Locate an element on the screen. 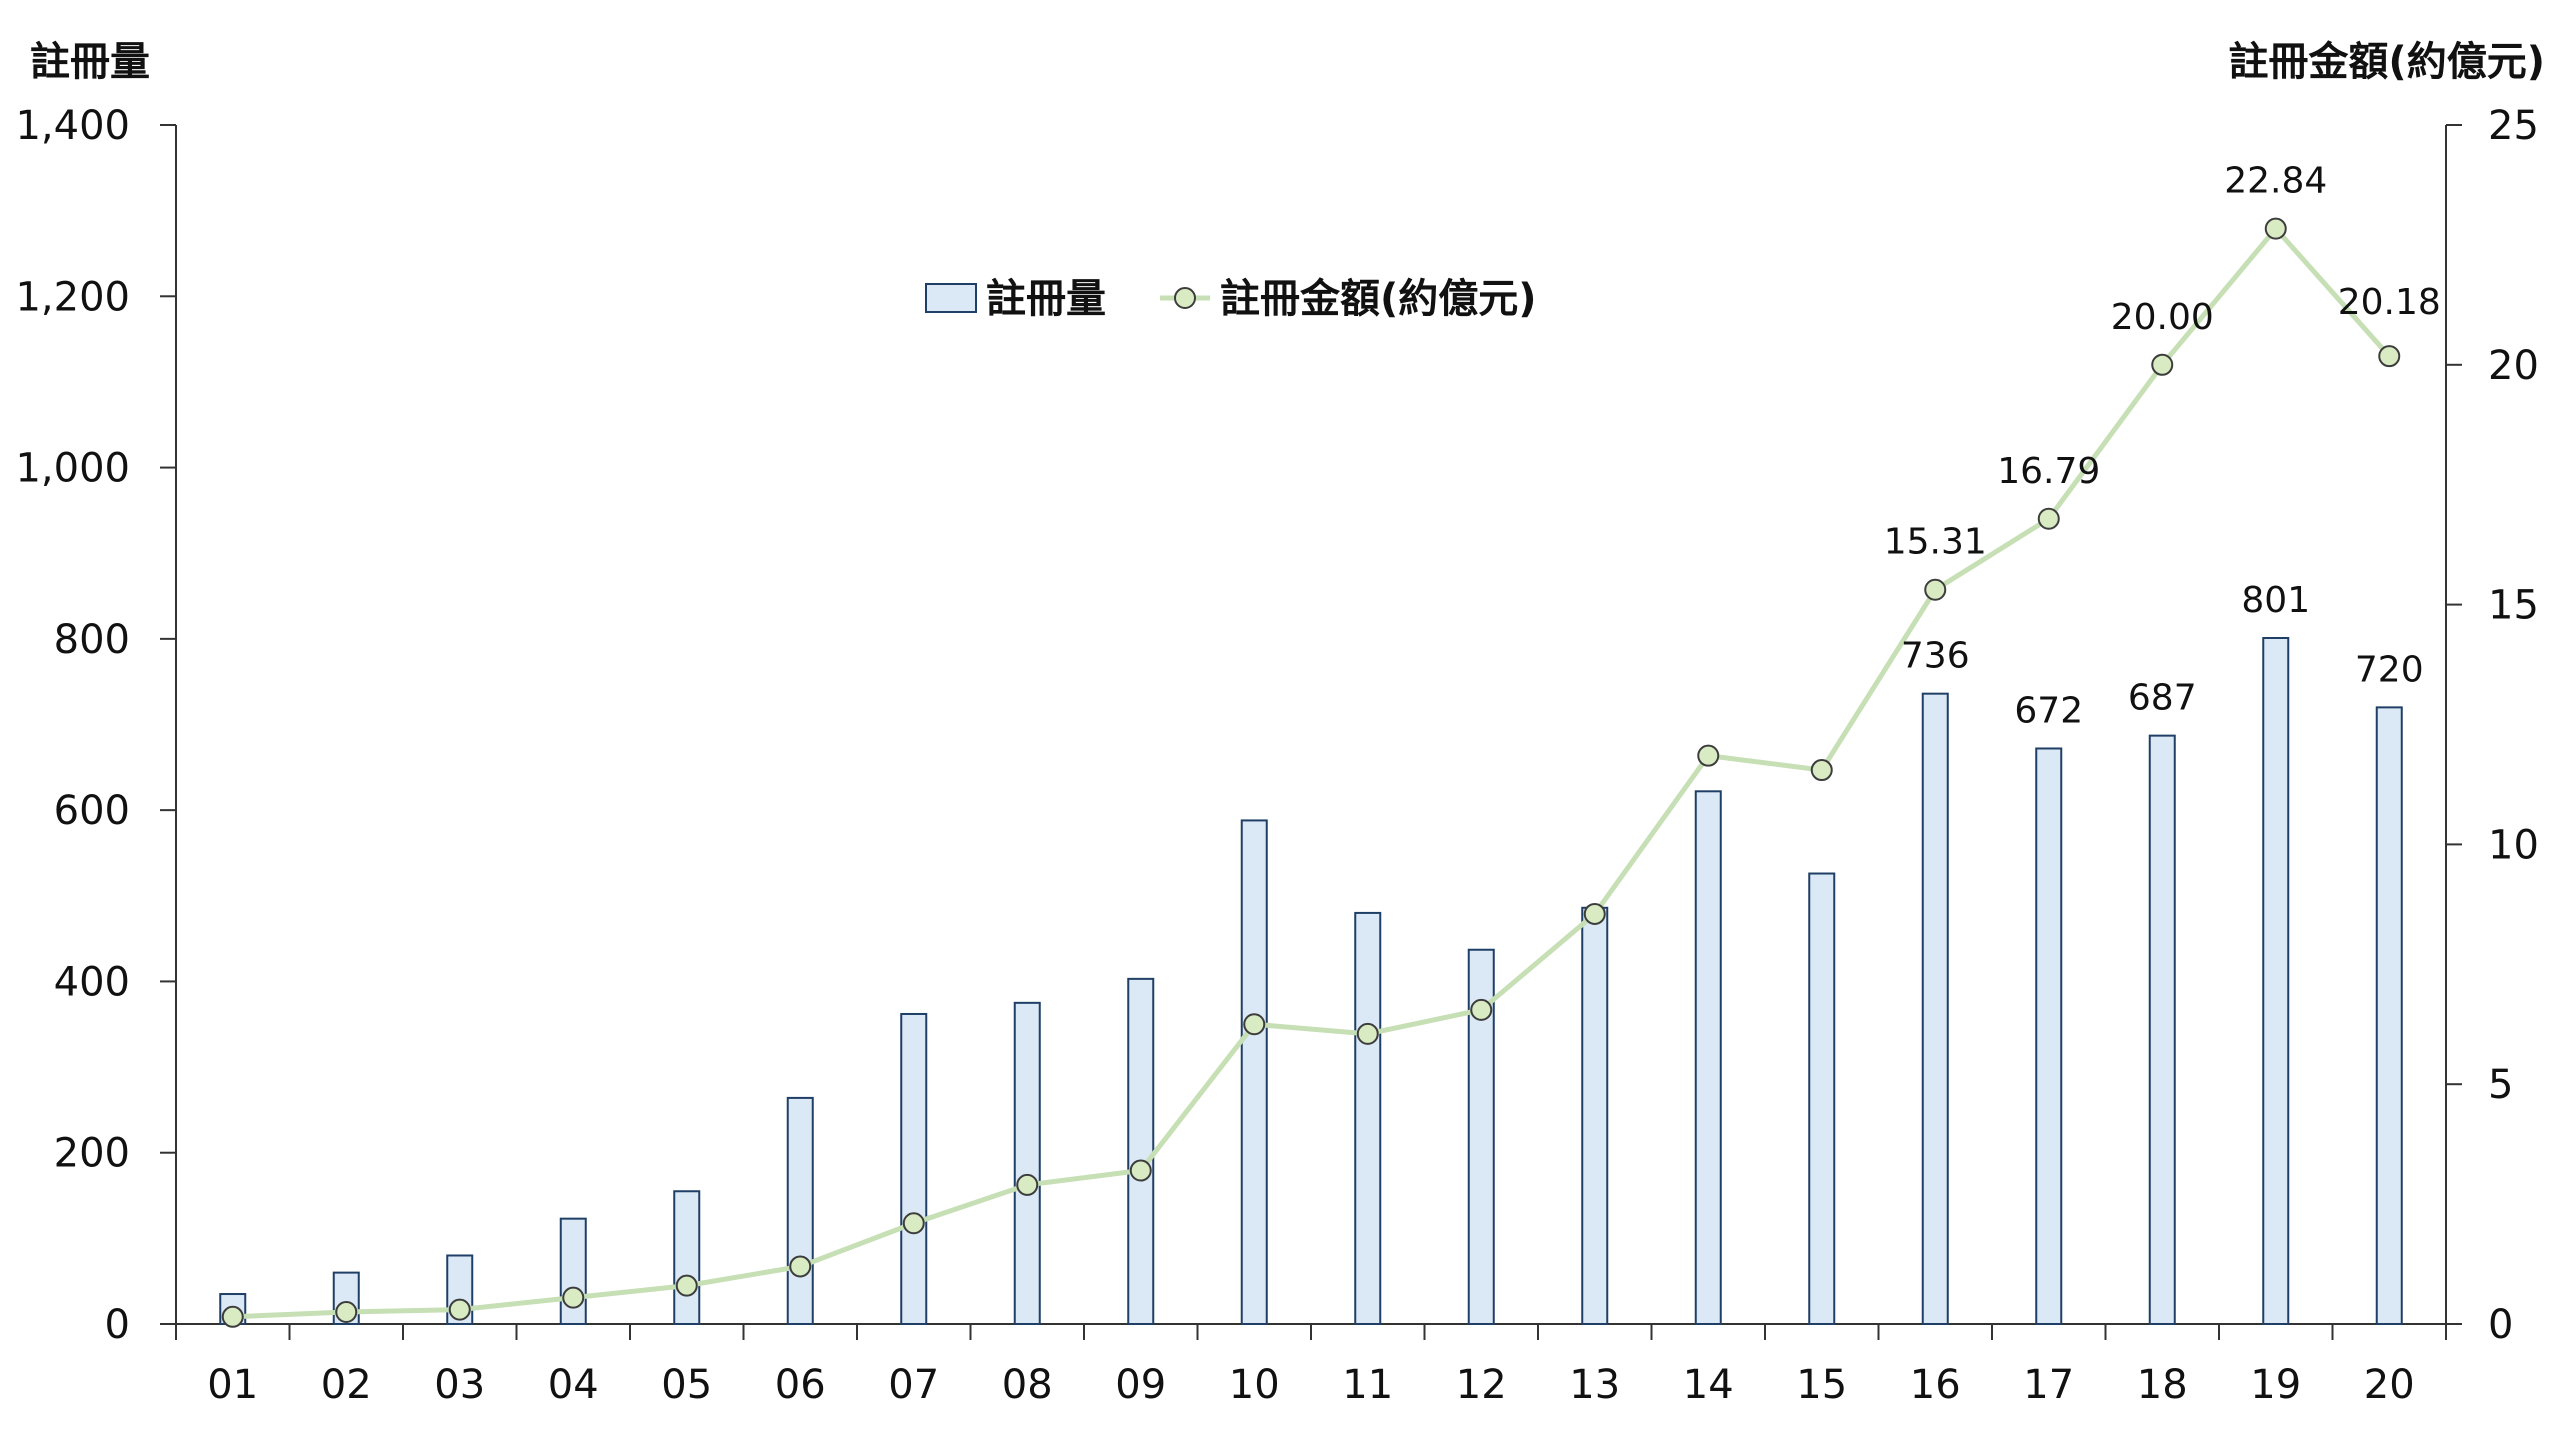 The image size is (2560, 1440). bar-data-label: 736 is located at coordinates (1935, 656).